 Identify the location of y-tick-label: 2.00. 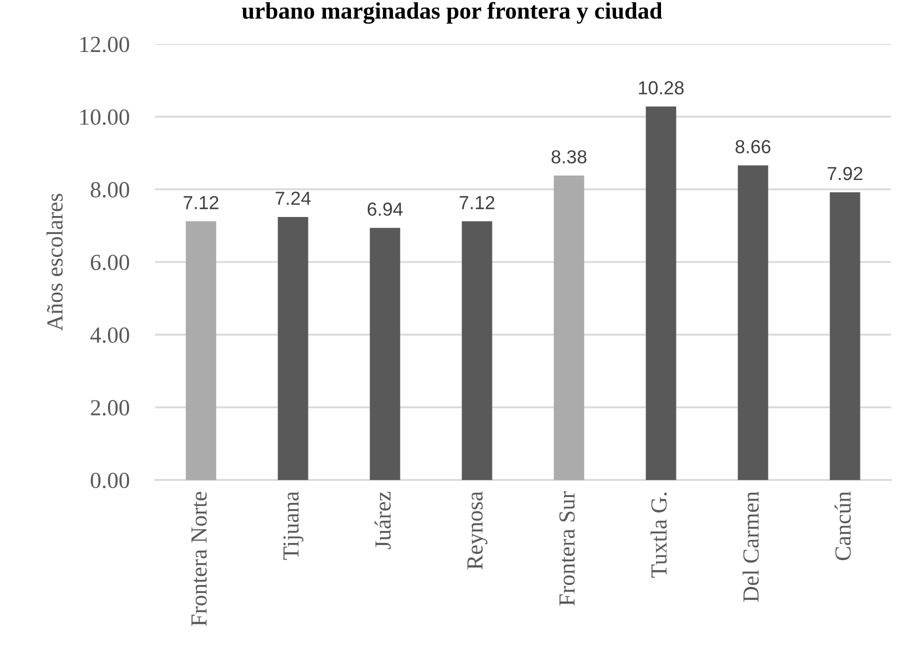
(110, 408).